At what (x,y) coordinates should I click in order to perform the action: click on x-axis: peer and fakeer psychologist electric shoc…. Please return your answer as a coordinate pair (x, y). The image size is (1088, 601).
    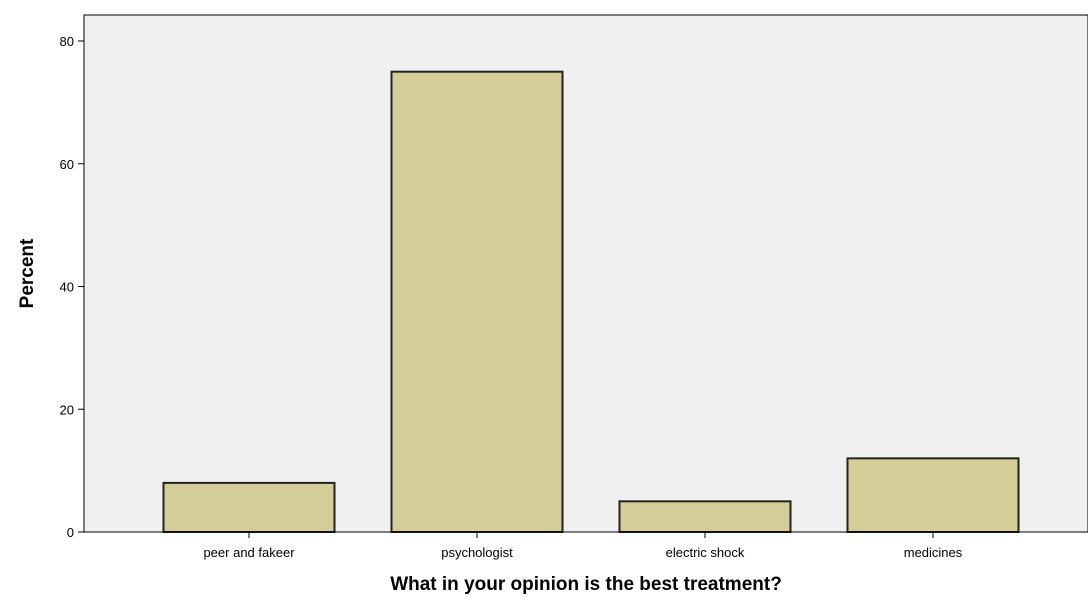
    Looking at the image, I should click on (586, 545).